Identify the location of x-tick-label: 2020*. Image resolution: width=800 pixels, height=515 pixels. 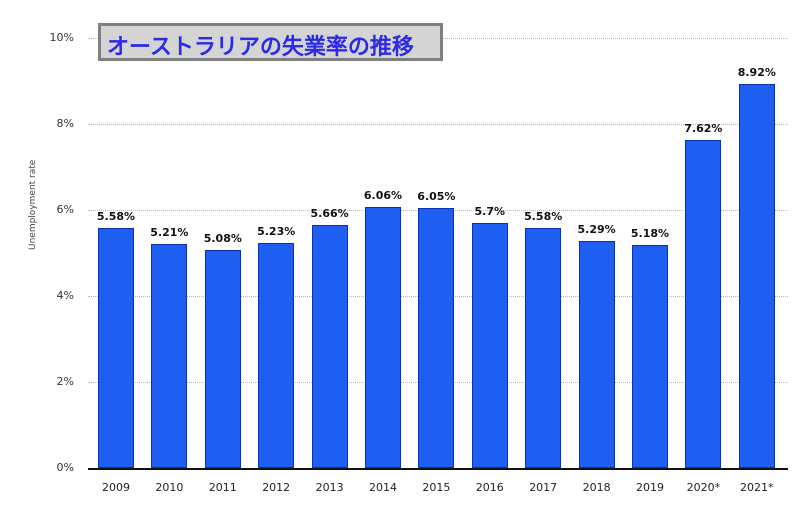
(703, 487).